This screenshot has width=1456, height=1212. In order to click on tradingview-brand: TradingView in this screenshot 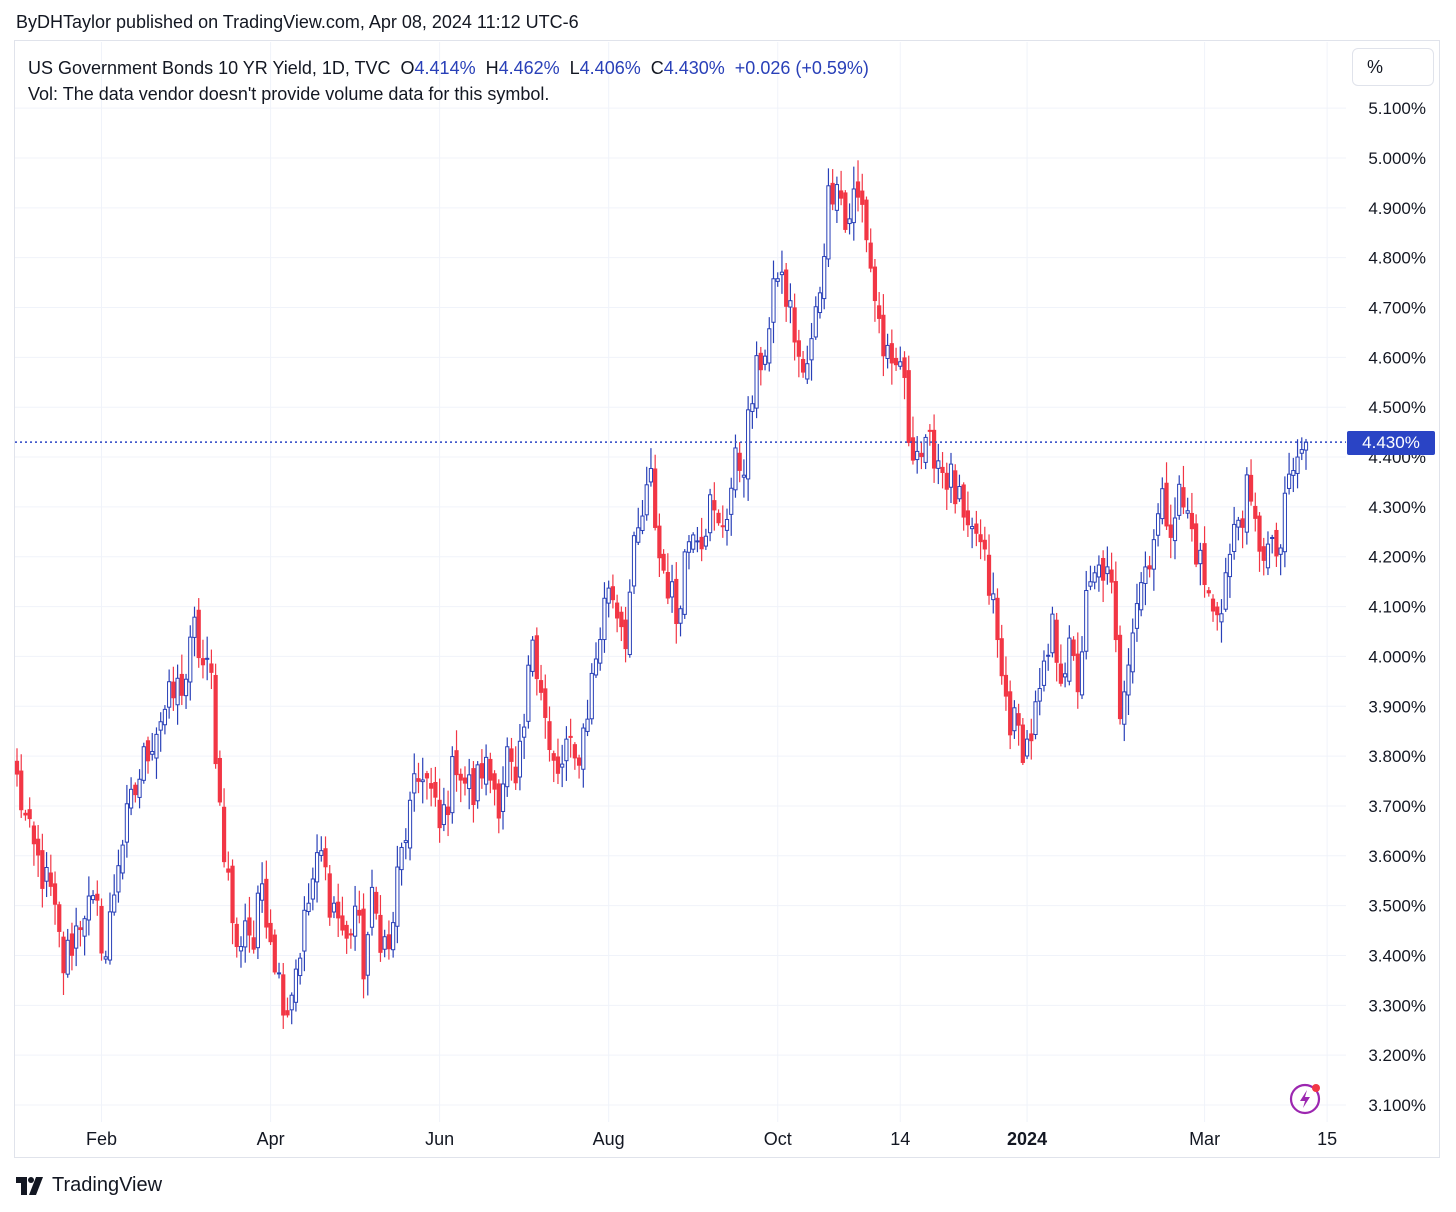, I will do `click(89, 1185)`.